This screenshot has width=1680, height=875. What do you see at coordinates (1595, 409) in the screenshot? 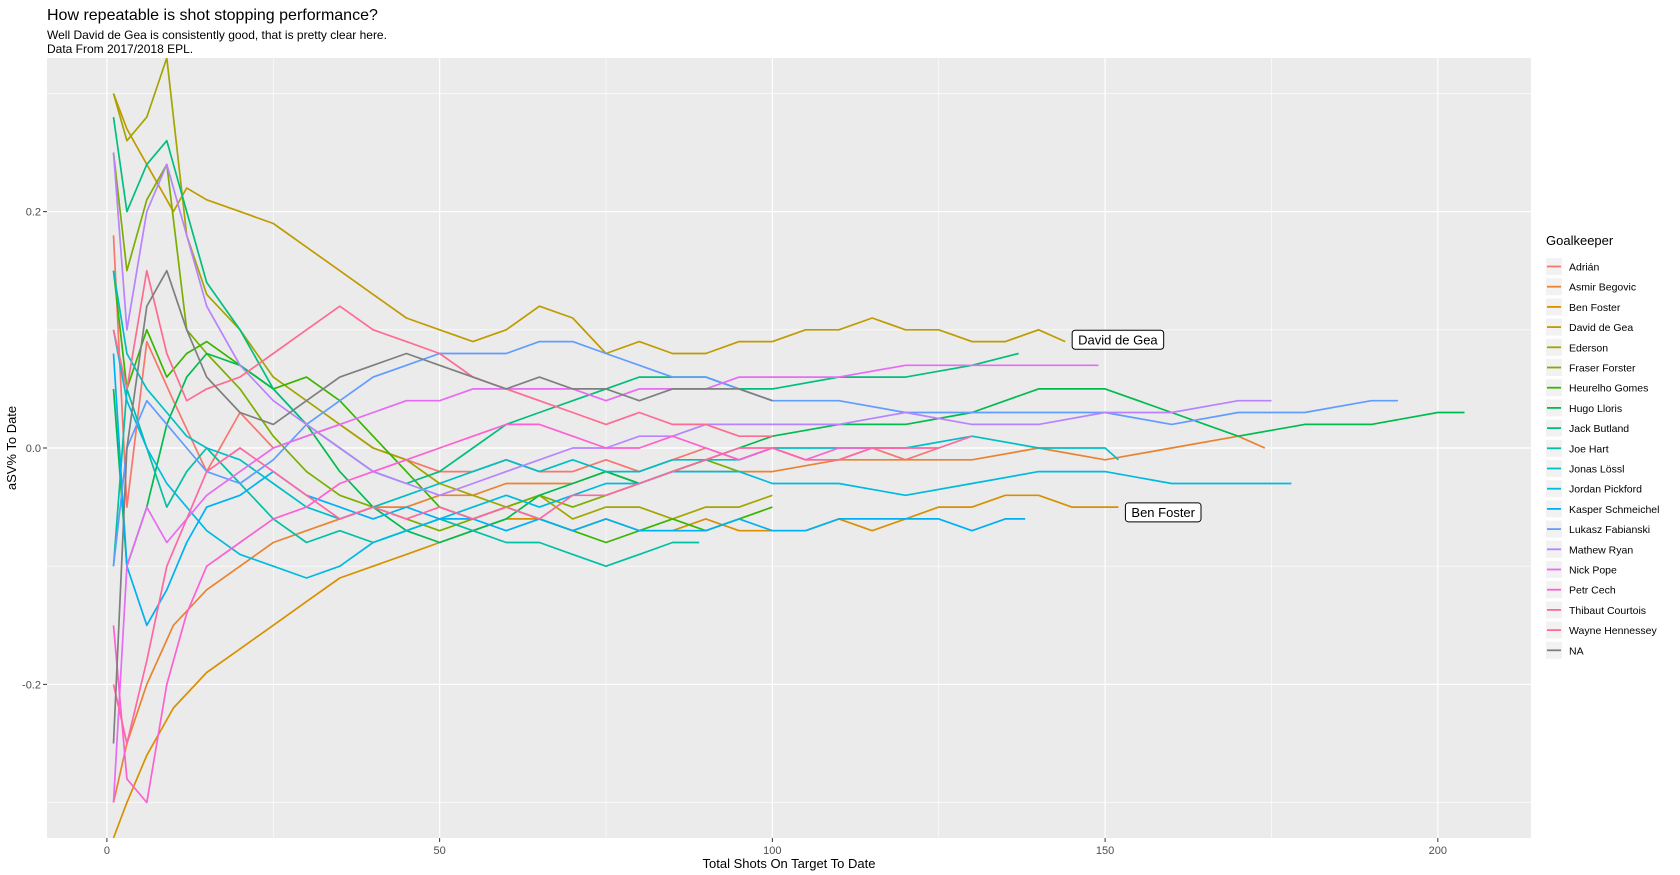
I see `legend-label: Hugo Lloris` at bounding box center [1595, 409].